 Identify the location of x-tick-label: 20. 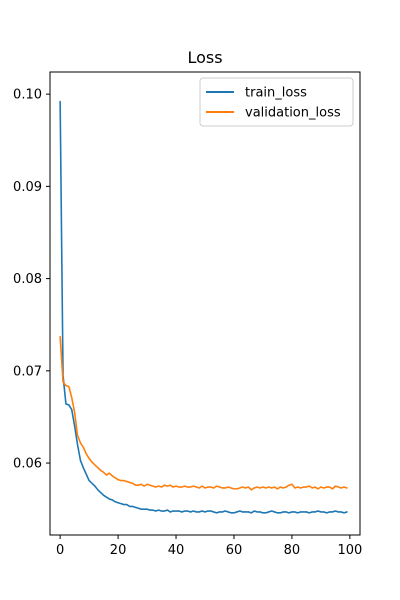
(118, 550).